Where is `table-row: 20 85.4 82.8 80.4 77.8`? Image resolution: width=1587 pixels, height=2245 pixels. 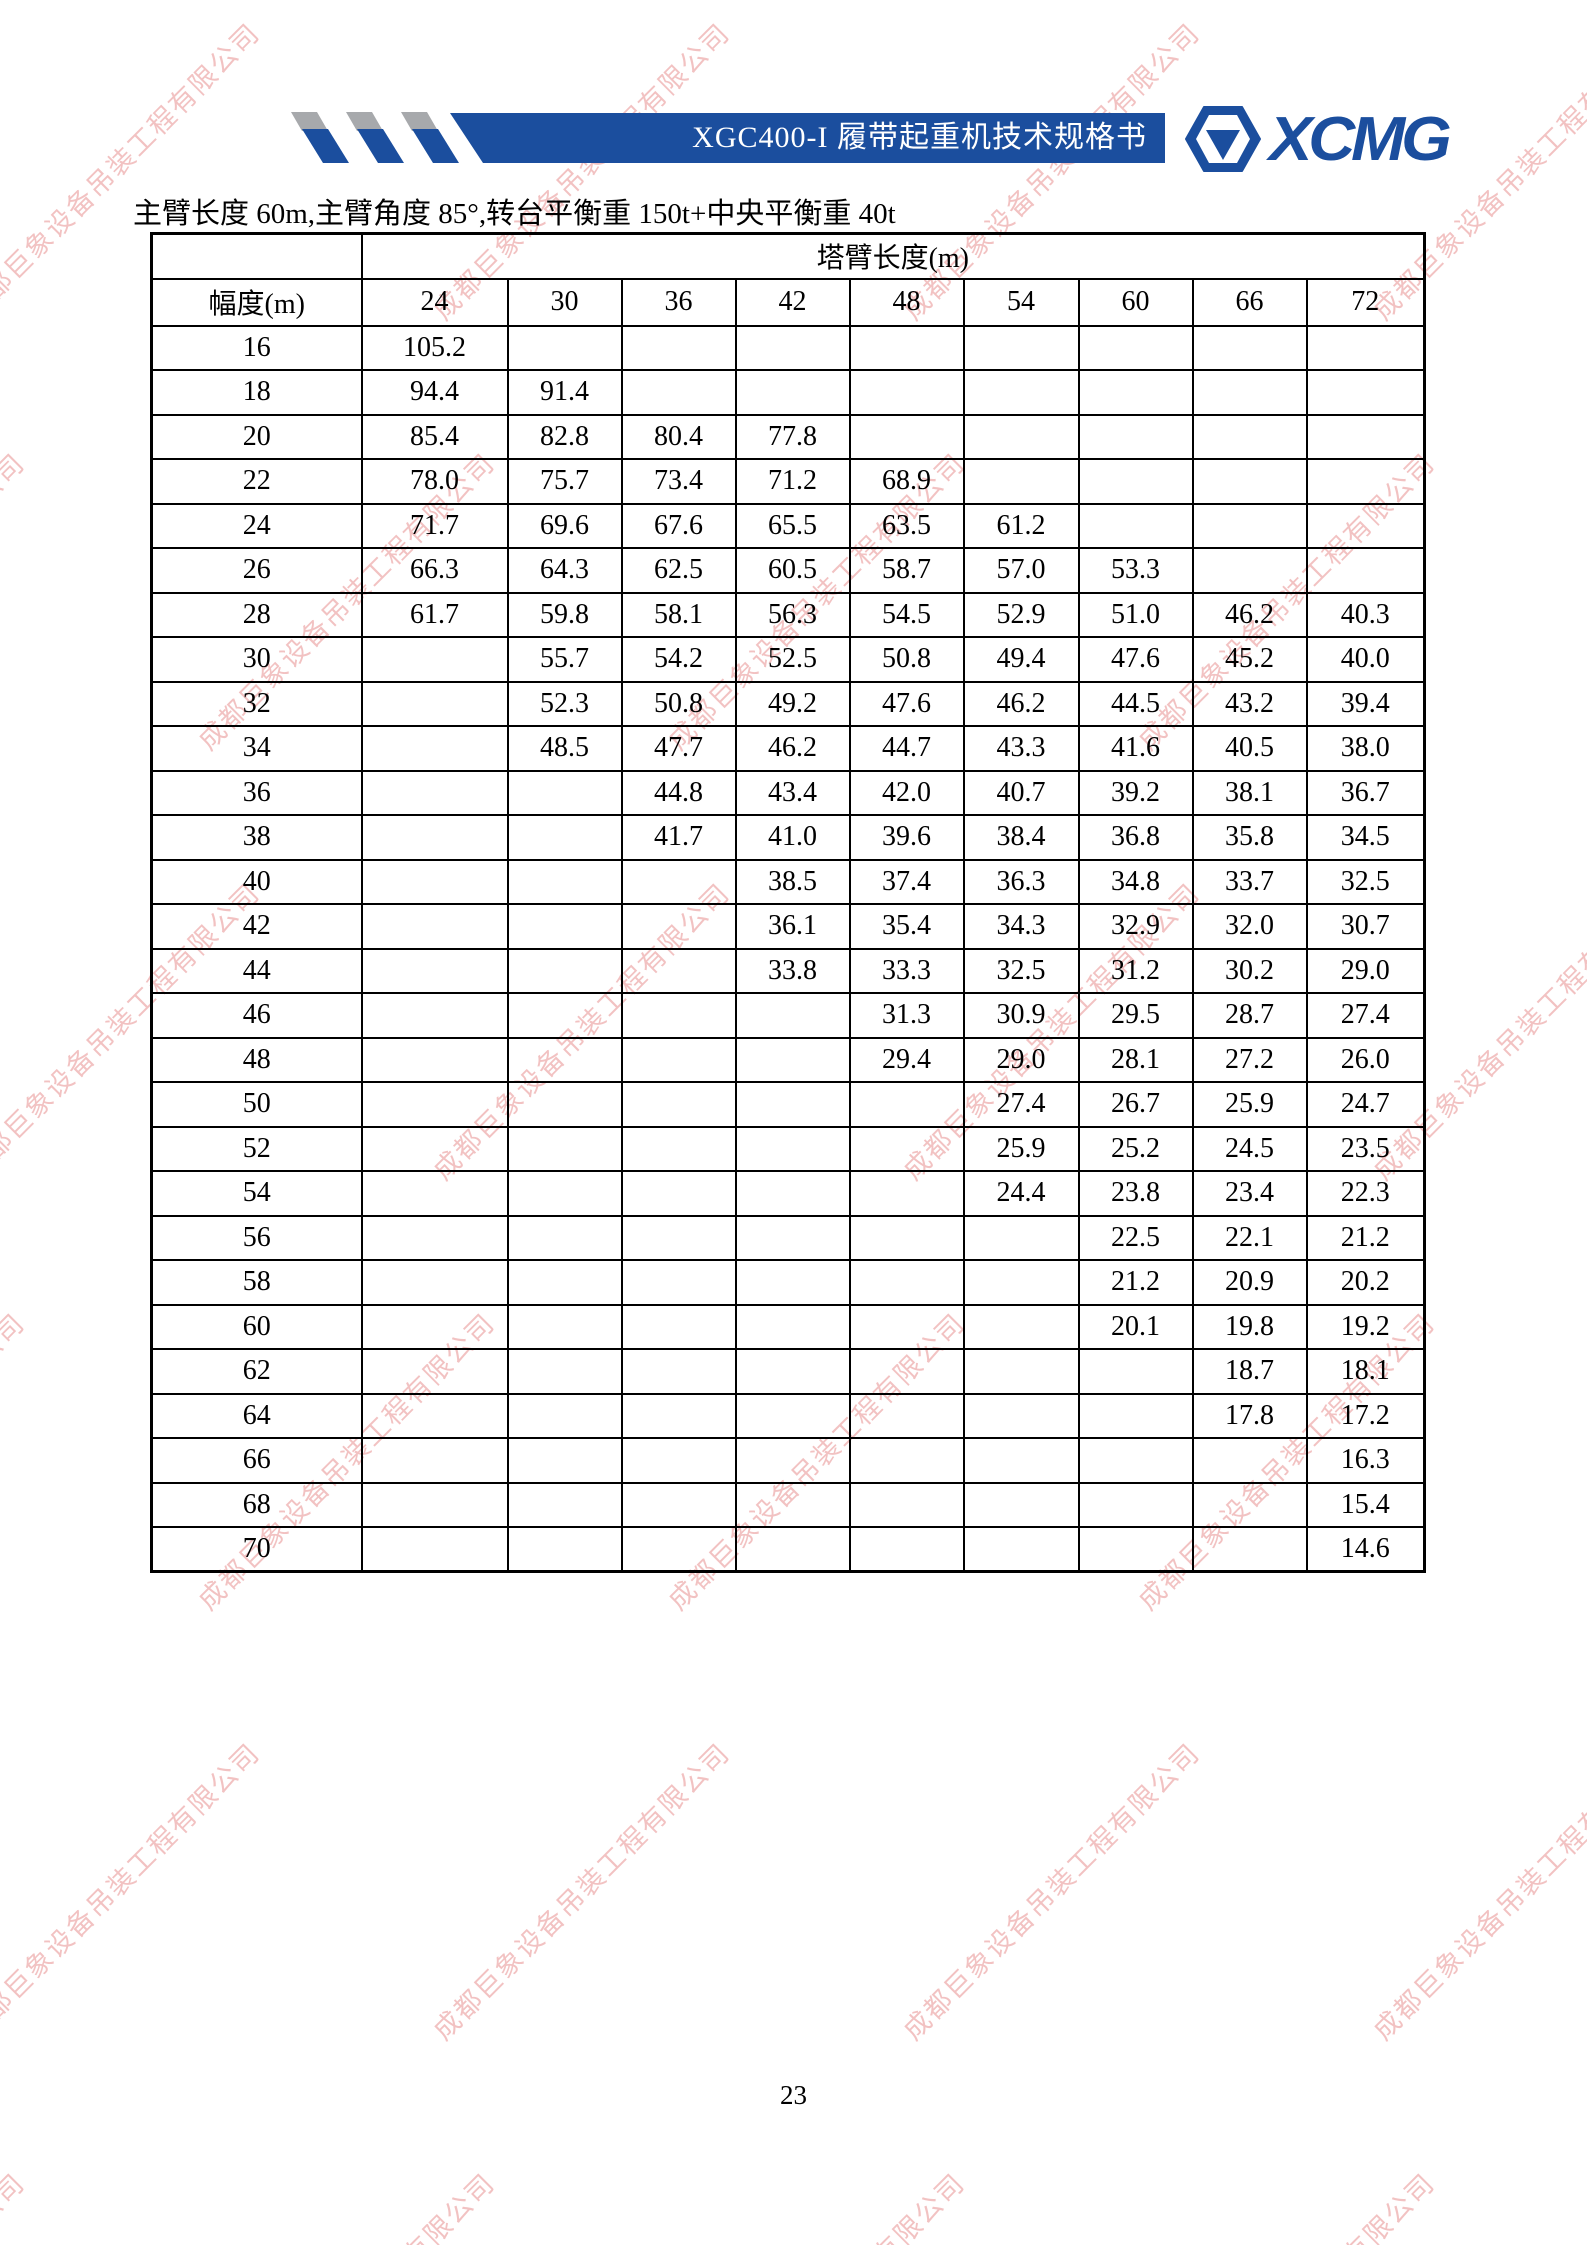
table-row: 20 85.4 82.8 80.4 77.8 is located at coordinates (788, 436).